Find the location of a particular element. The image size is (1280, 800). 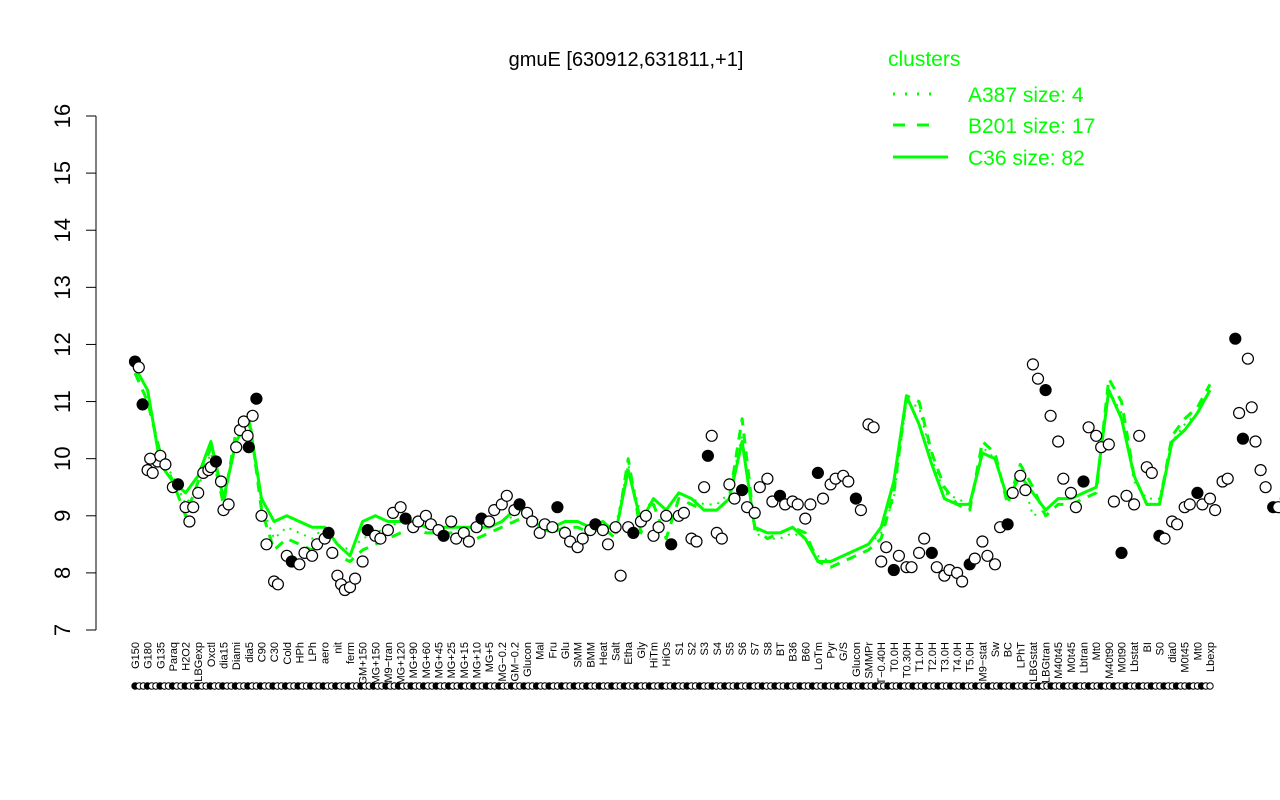

y-tick-label: 10 is located at coordinates (62, 458).